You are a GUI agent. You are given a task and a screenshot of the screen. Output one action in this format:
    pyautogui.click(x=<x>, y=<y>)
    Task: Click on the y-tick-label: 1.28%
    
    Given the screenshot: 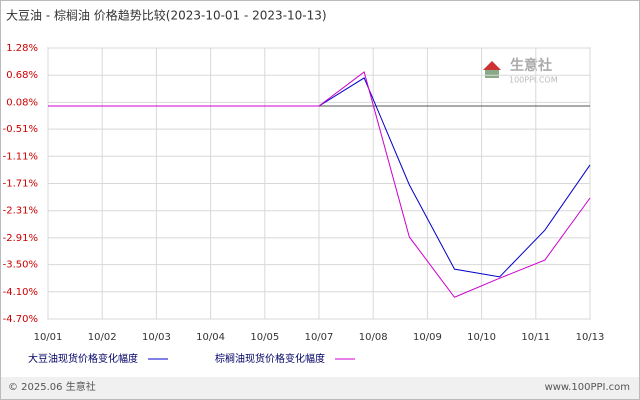 What is the action you would take?
    pyautogui.click(x=22, y=48)
    